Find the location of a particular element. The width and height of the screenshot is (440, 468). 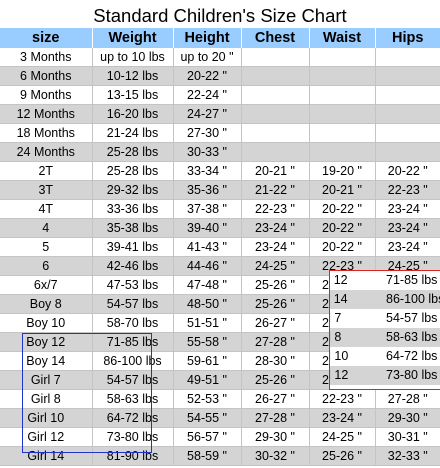

cell-weight: up to 10 lbs is located at coordinates (133, 57).